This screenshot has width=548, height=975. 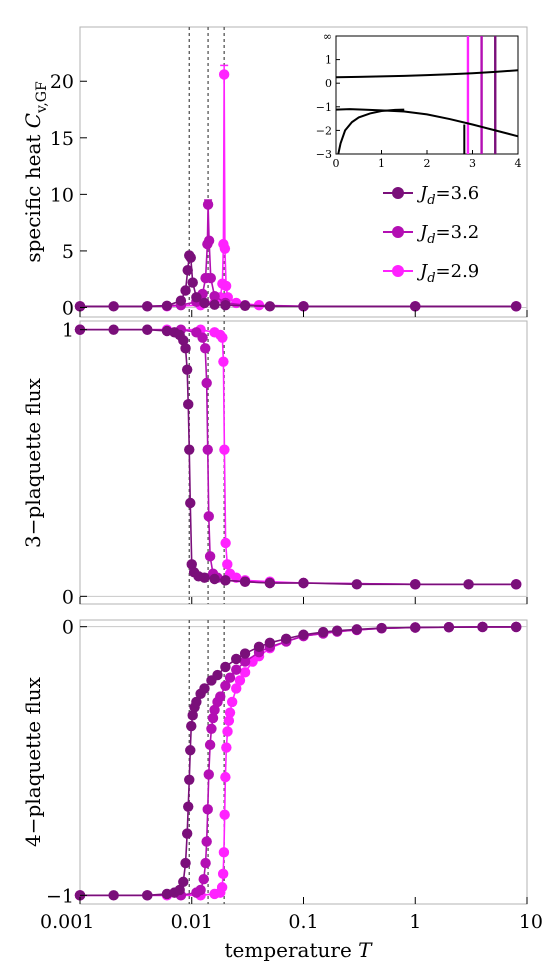 I want to click on inset-plot: 0 1 2 3 4 ∞ 1 0 −1 −2 −3, so click(x=419, y=100).